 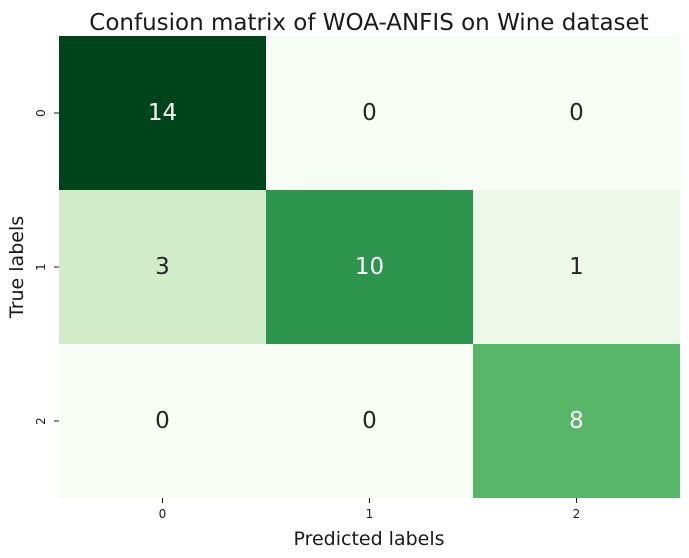 I want to click on y-tick-label: 0, so click(x=41, y=113).